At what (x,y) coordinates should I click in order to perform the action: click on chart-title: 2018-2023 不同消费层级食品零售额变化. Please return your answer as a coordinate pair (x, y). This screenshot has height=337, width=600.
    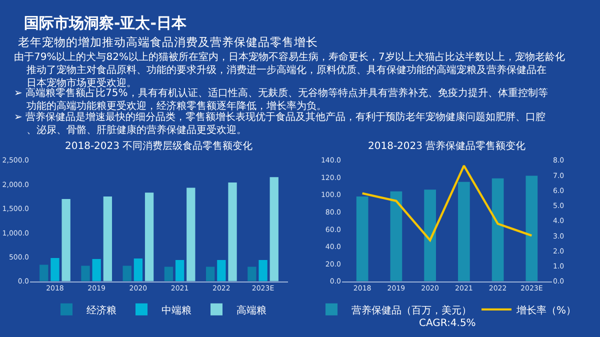
    Looking at the image, I should click on (159, 146).